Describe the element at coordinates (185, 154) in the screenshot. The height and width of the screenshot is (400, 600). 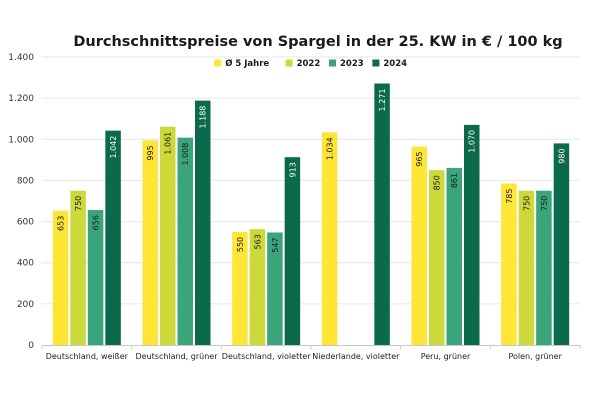
I see `data-label-deutschland-gr-ner-2023: 1.008` at that location.